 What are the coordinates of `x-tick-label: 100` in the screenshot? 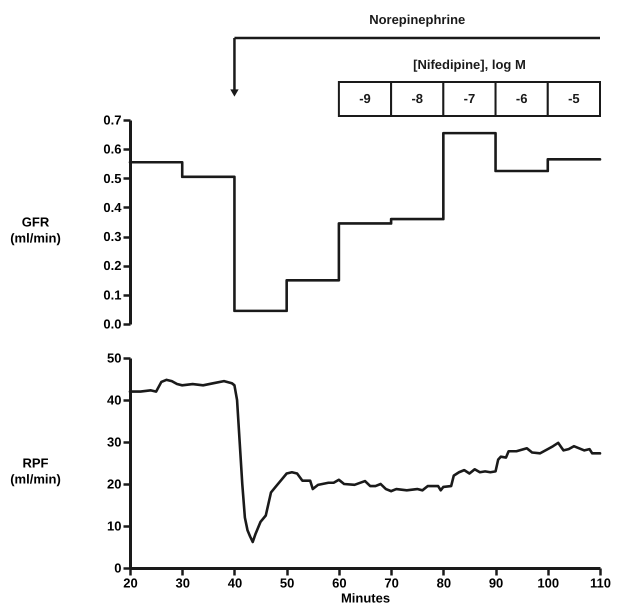 It's located at (548, 583).